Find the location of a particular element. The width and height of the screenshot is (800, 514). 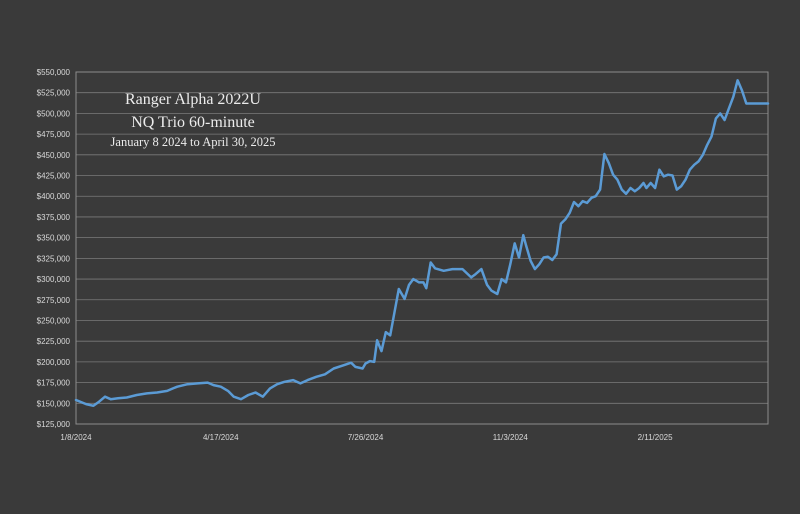

x-tick-label: 11/3/2024 is located at coordinates (511, 437).